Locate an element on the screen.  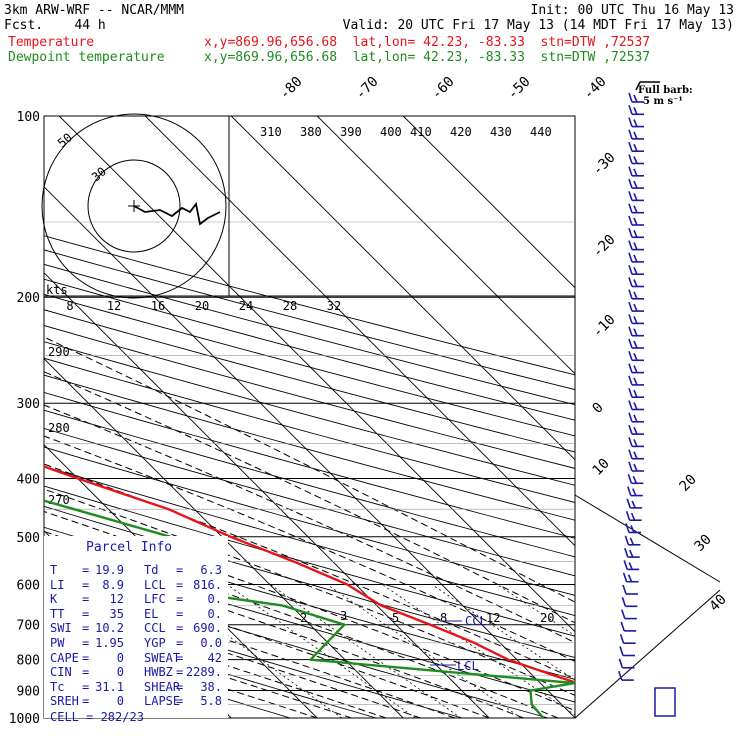
parcel-param-value: 5.8 is located at coordinates (211, 701).